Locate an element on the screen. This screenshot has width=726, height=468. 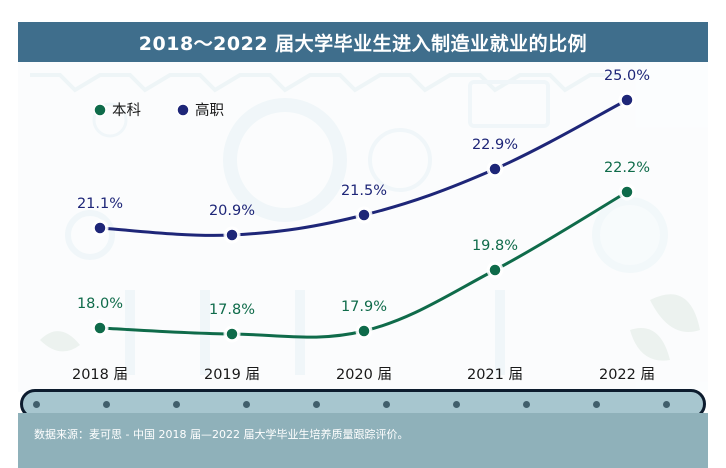
x-tick-label: 2019 届 is located at coordinates (232, 375).